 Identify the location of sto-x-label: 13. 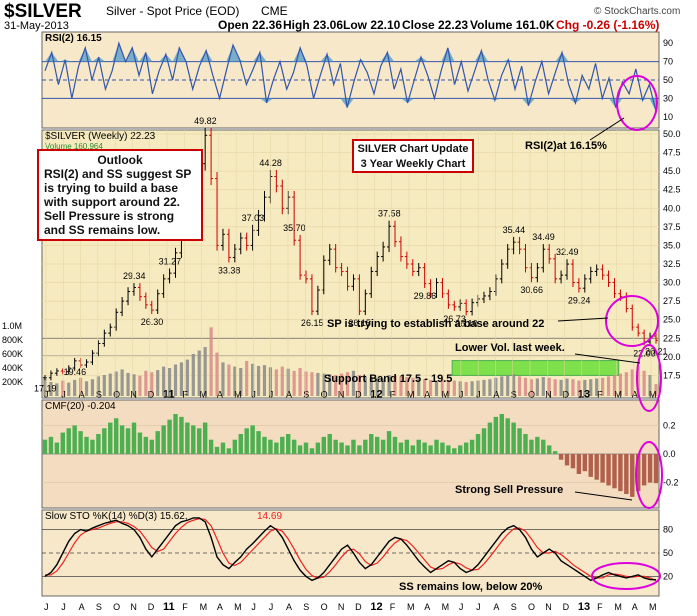
(584, 607).